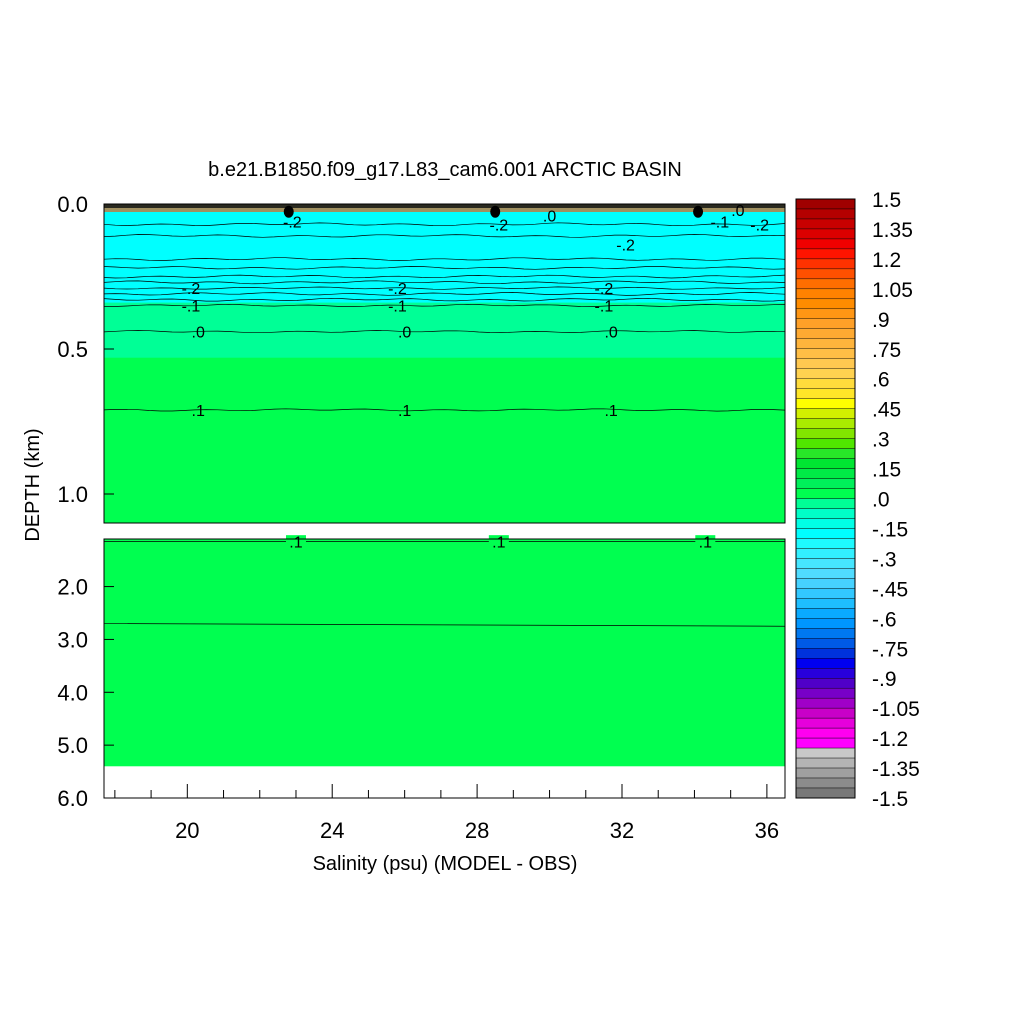 This screenshot has height=1024, width=1024. What do you see at coordinates (881, 320) in the screenshot?
I see `colorbar-label: .9` at bounding box center [881, 320].